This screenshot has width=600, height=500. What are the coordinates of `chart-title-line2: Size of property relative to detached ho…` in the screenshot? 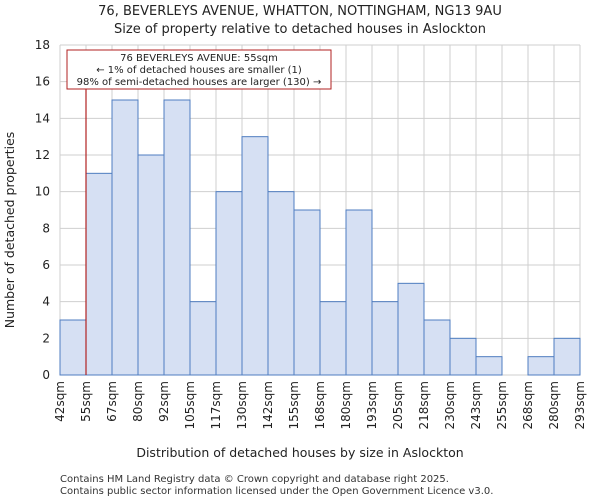 It's located at (300, 29).